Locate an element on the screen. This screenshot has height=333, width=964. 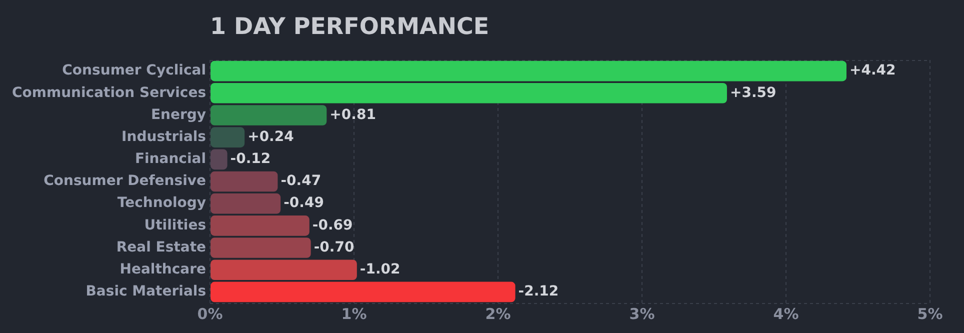
data-label: +3.59 is located at coordinates (753, 92).